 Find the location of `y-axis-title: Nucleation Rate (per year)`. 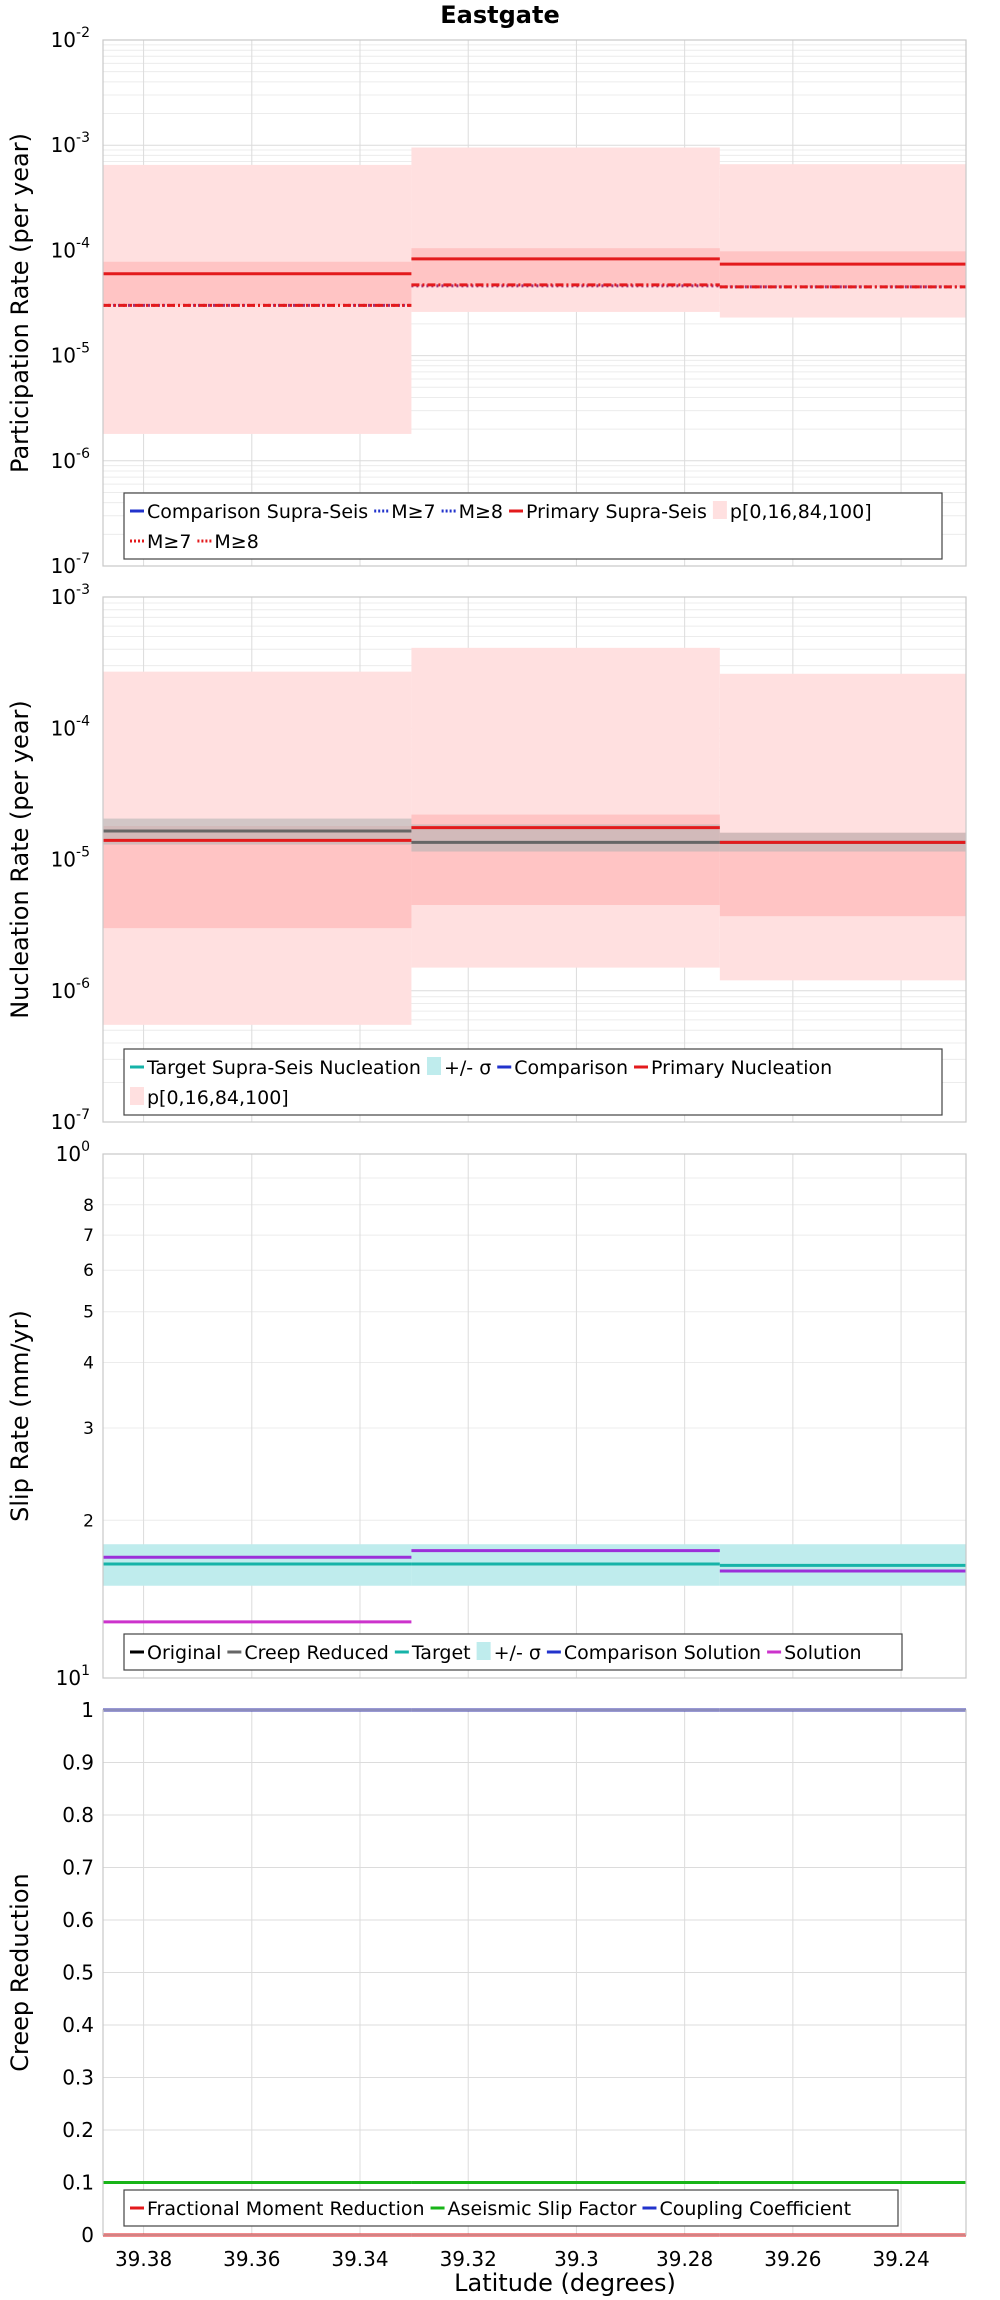

y-axis-title: Nucleation Rate (per year) is located at coordinates (20, 859).